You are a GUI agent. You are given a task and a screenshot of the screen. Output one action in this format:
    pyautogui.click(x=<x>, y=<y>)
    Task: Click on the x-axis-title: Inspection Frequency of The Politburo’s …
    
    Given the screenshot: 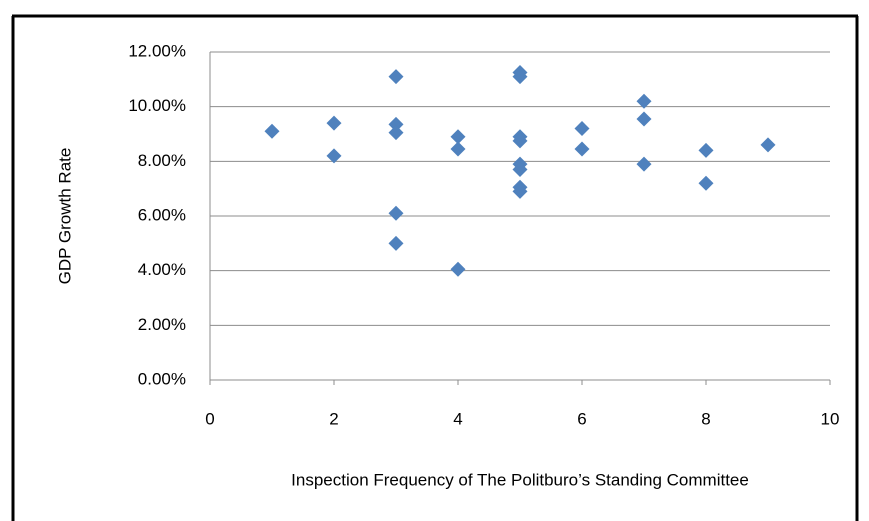 What is the action you would take?
    pyautogui.click(x=520, y=479)
    